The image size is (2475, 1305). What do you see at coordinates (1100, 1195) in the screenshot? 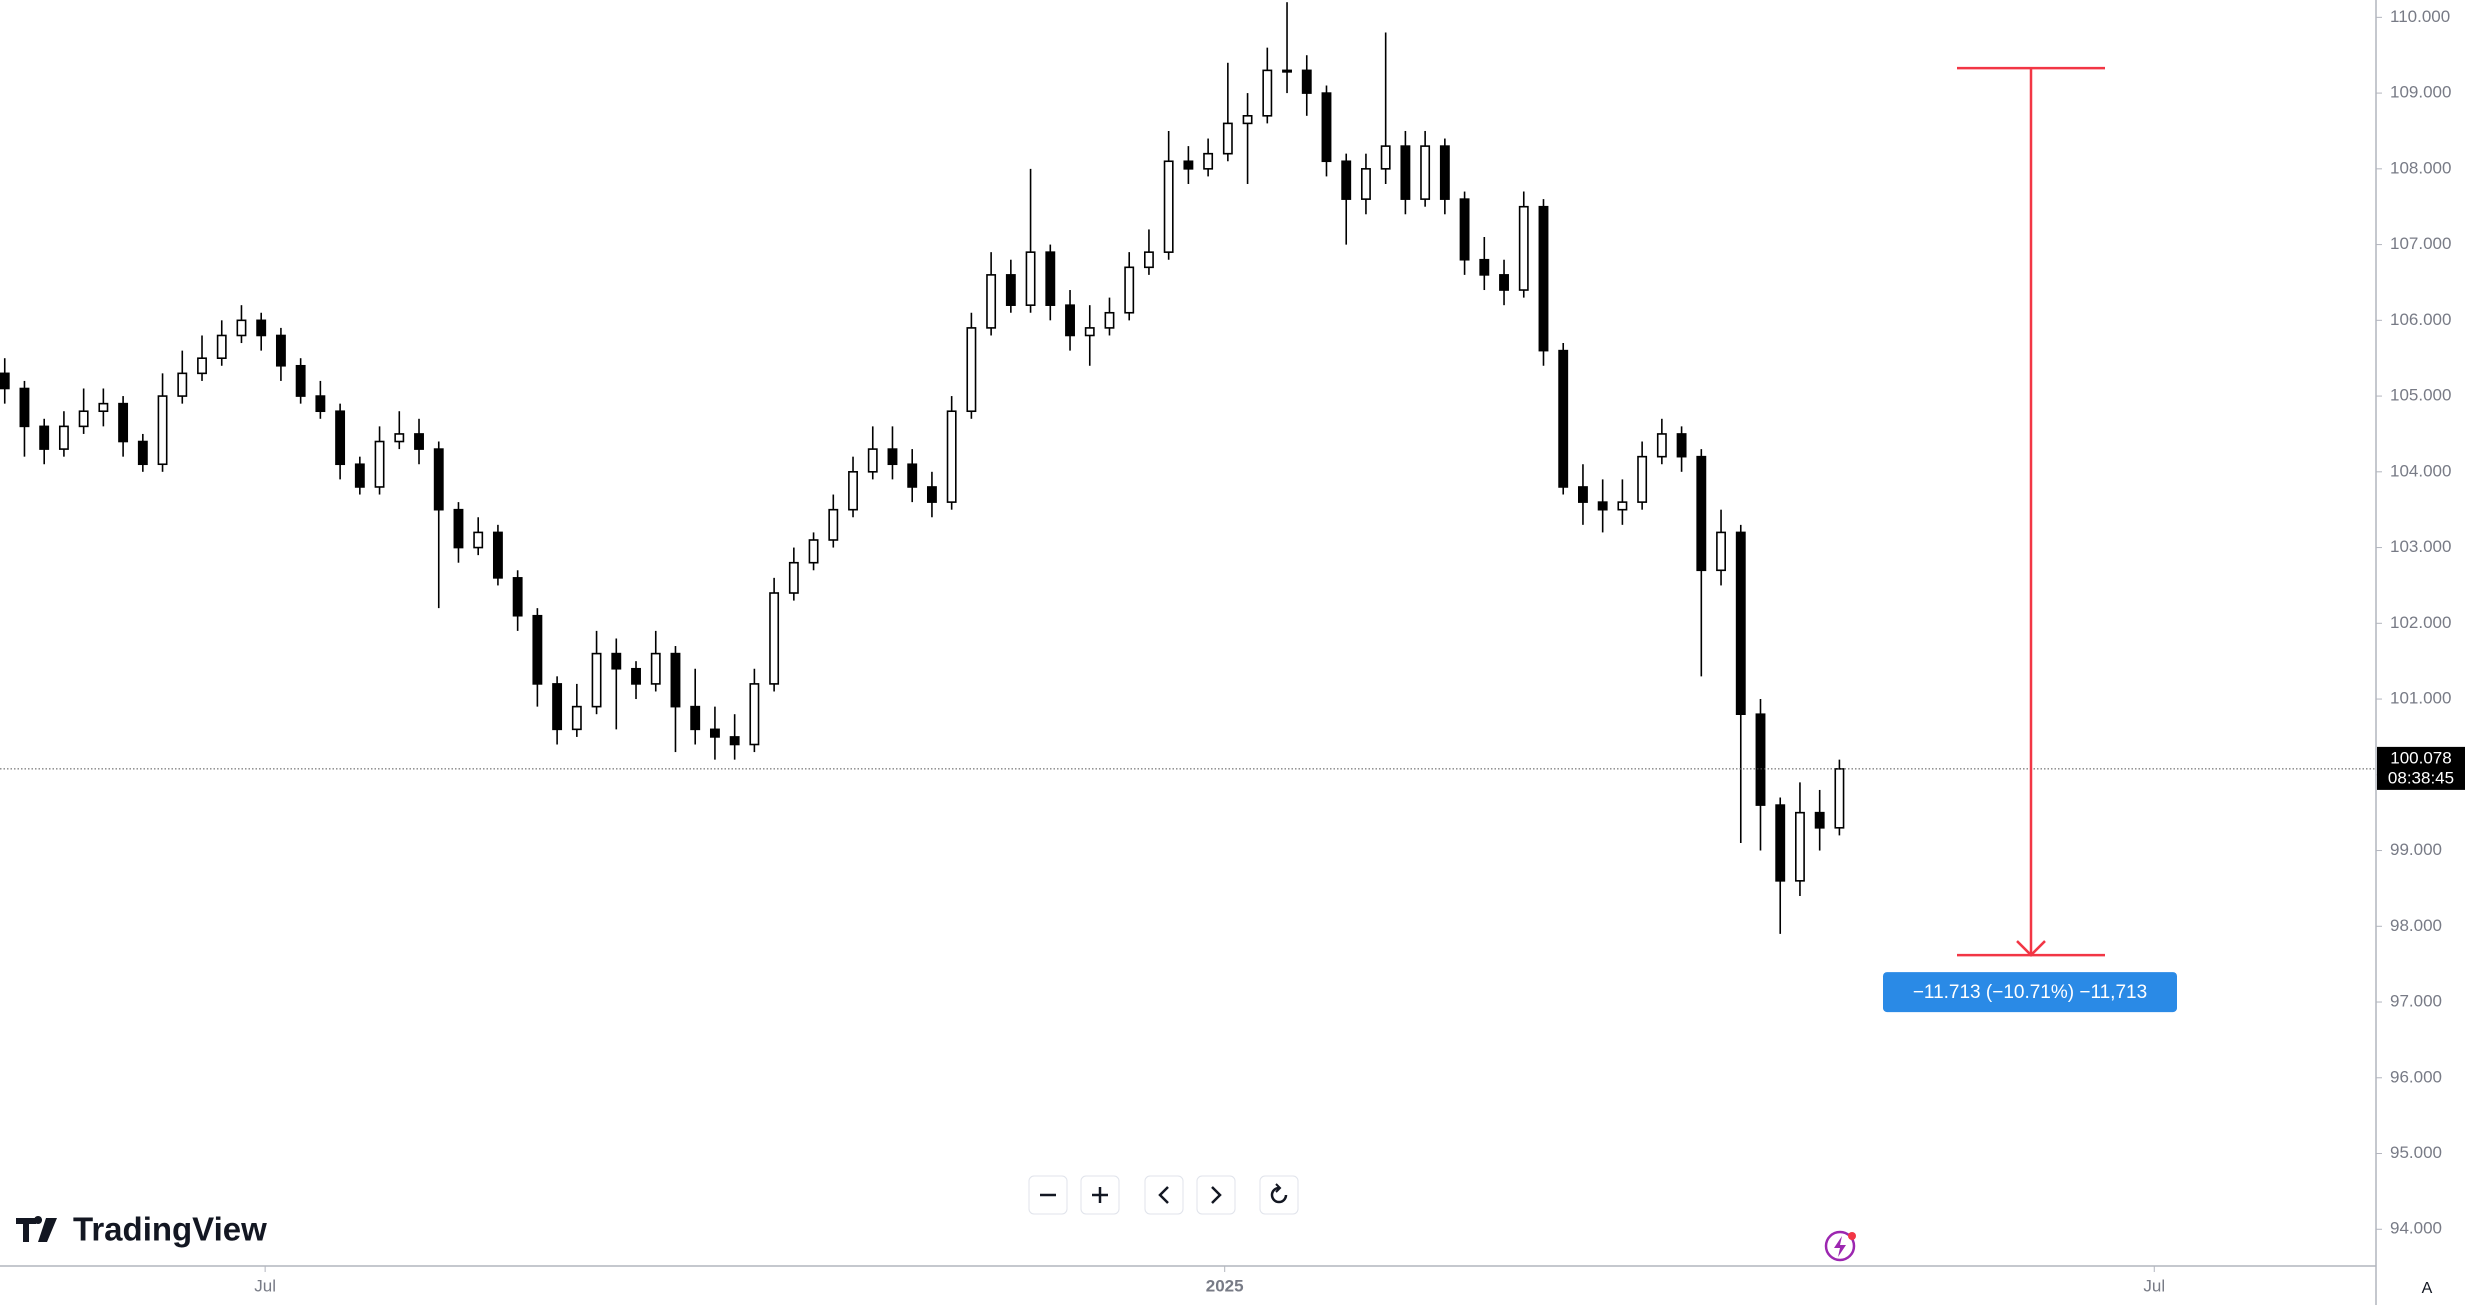
I see `zoom-in-button` at bounding box center [1100, 1195].